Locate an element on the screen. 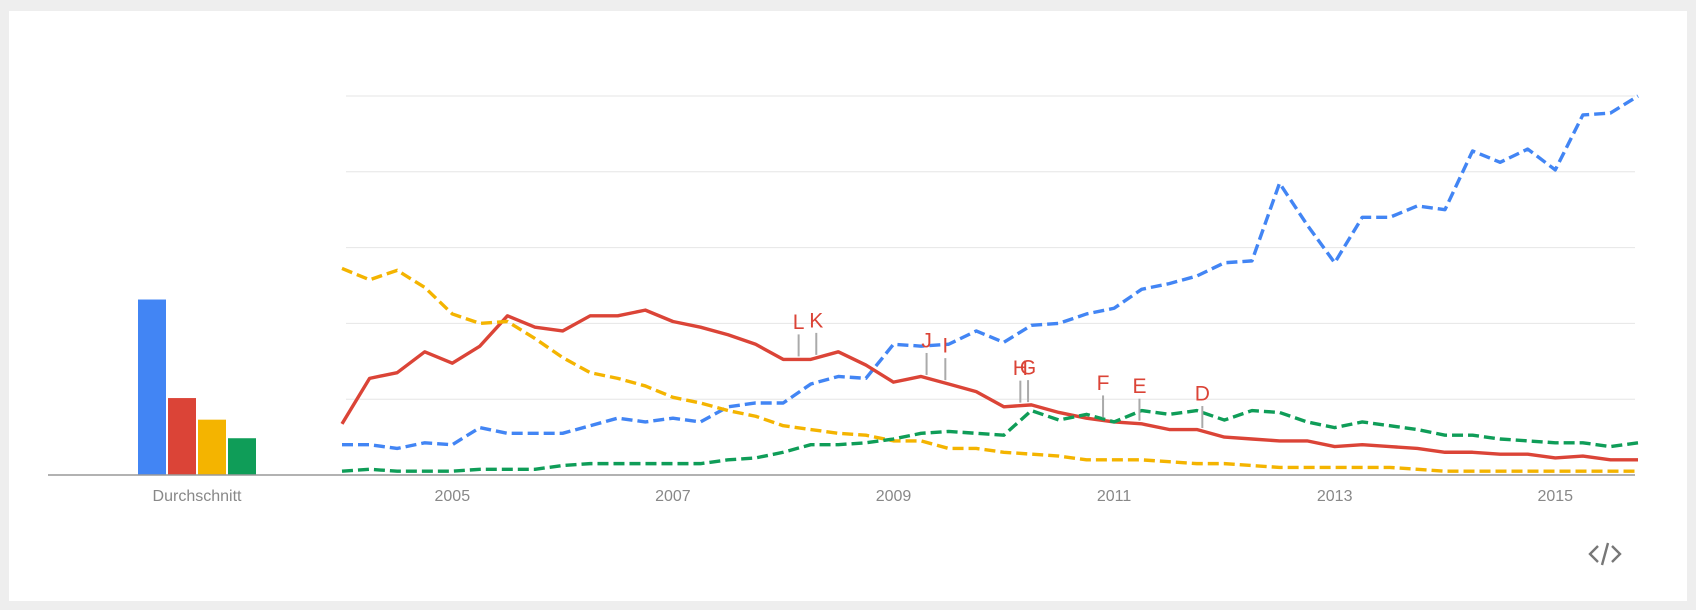 This screenshot has width=1696, height=610. annotation-label: D is located at coordinates (1202, 394).